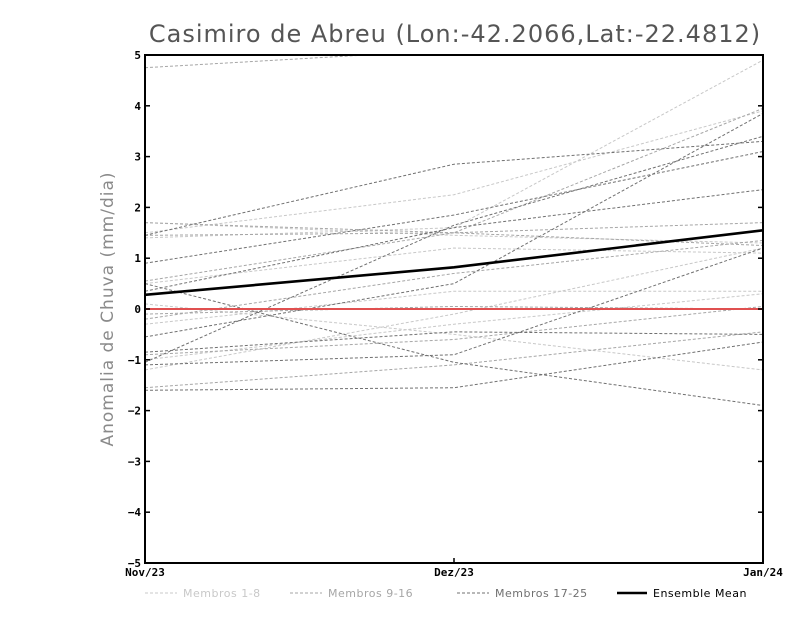 The height and width of the screenshot is (618, 800). I want to click on ensemble-mean-layer, so click(454, 262).